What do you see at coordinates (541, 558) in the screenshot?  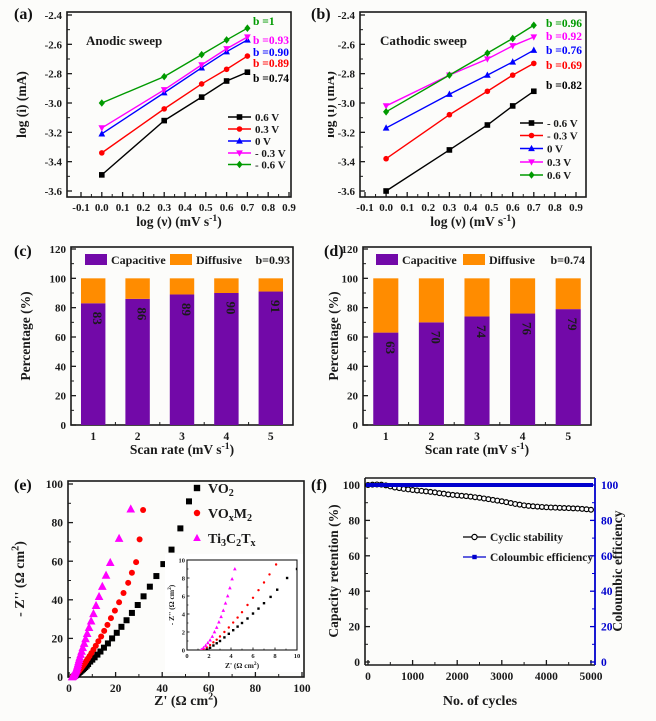 I see `legend-label: Coloumbic efficiency` at bounding box center [541, 558].